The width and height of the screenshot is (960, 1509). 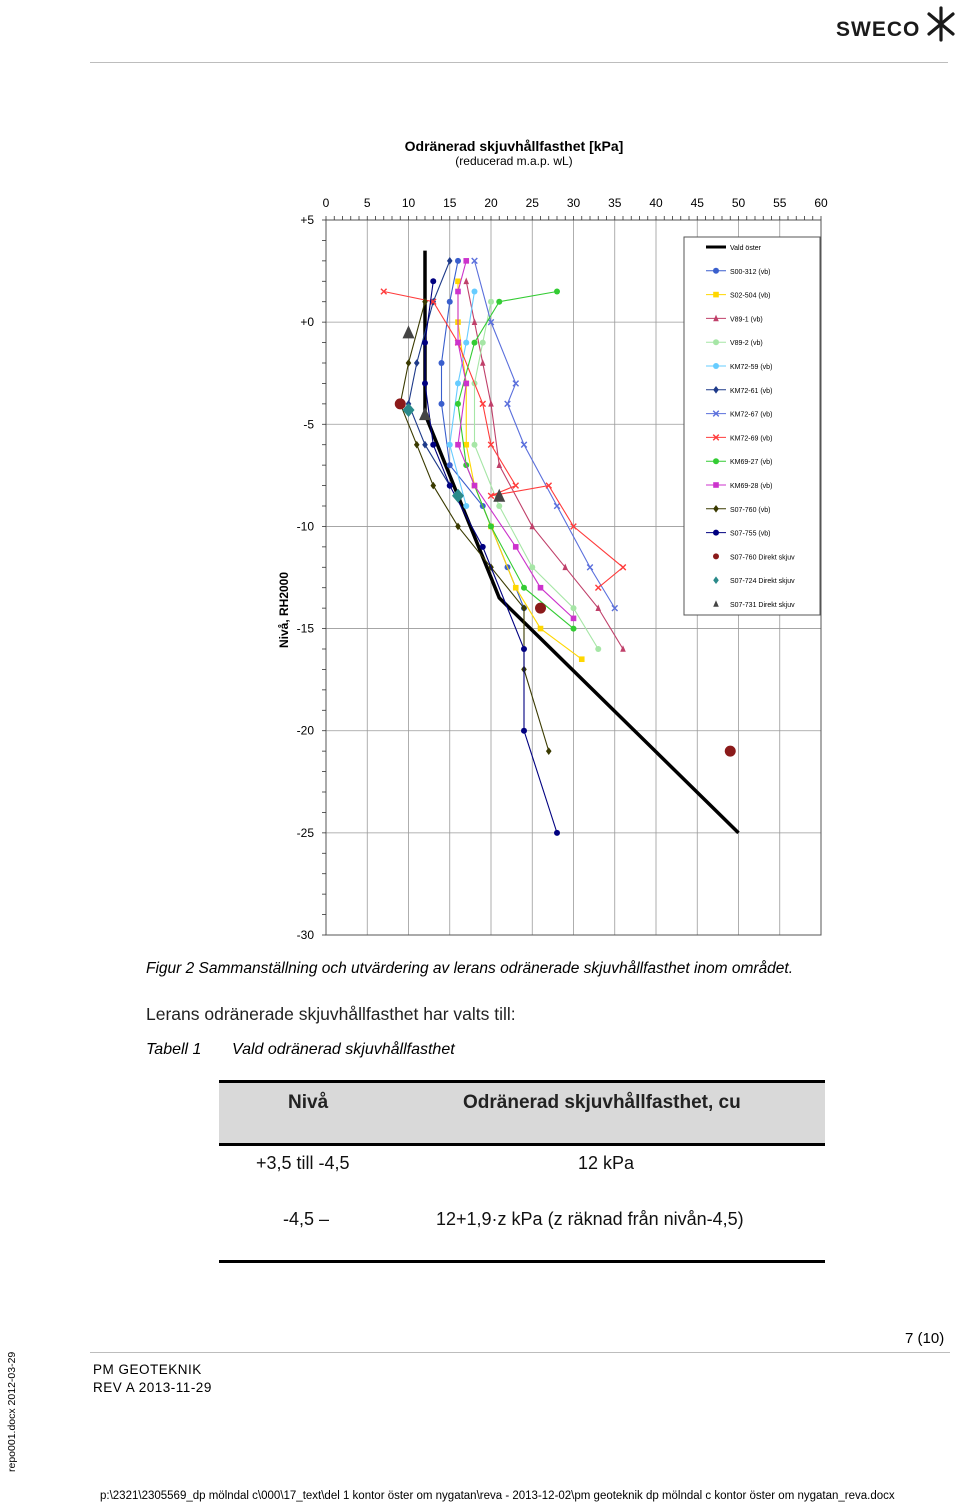 I want to click on legend-swatch, so click(x=716, y=603).